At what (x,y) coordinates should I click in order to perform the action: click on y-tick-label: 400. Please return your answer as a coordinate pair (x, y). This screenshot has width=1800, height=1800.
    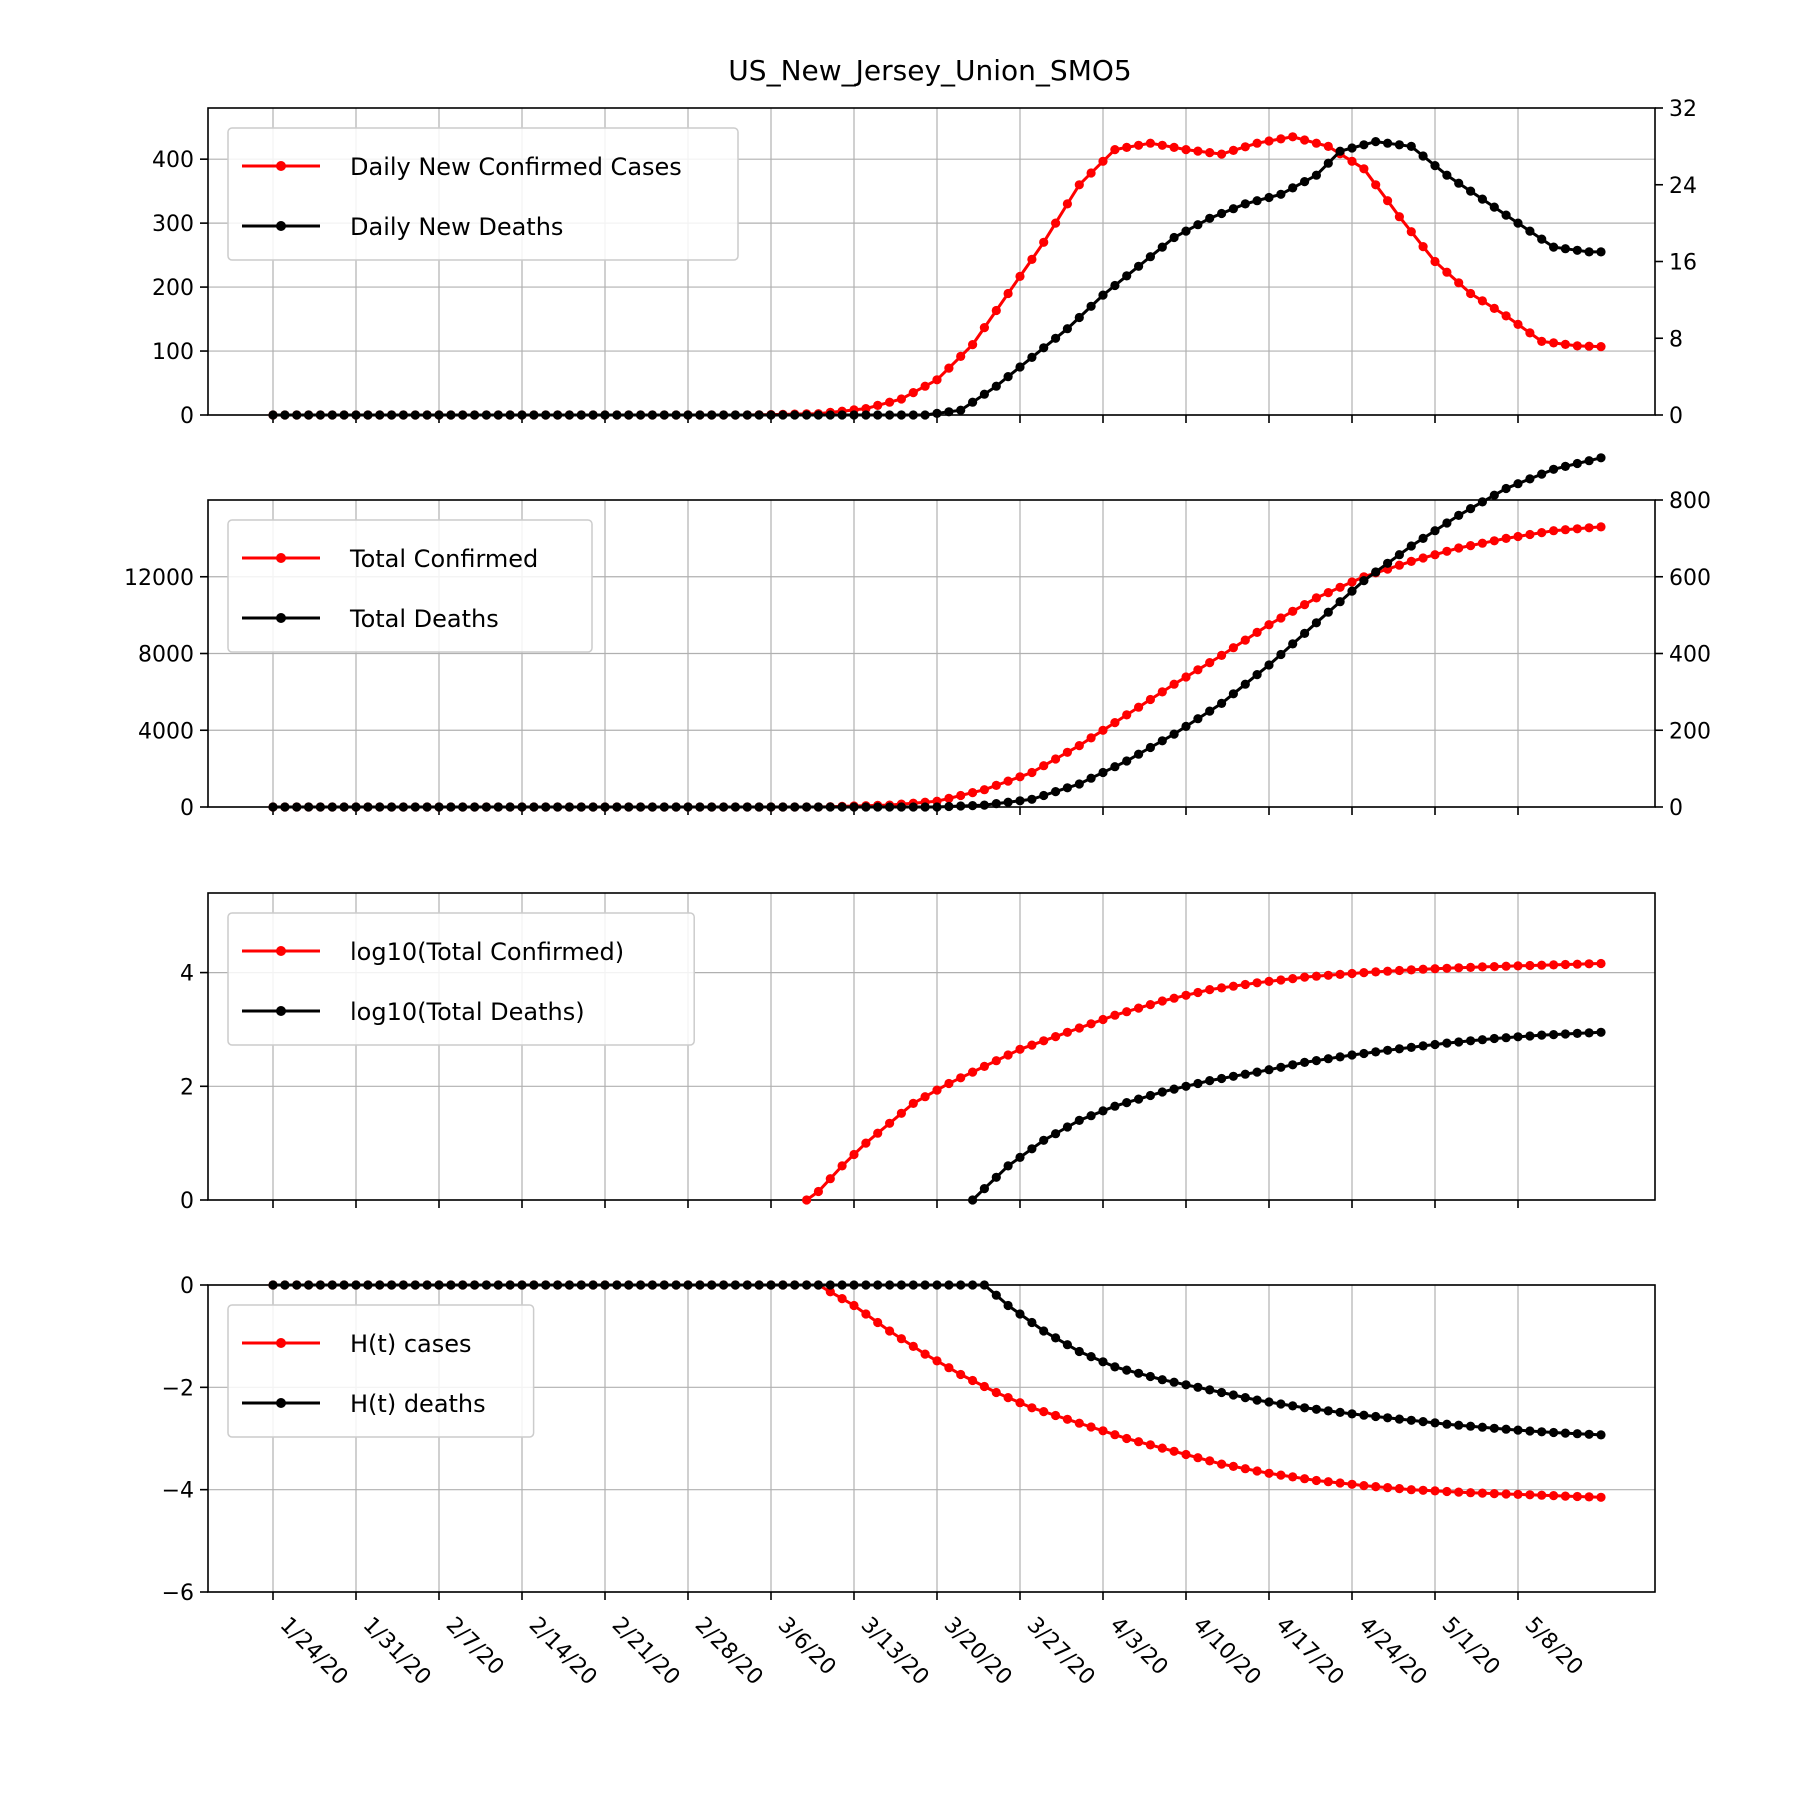
    Looking at the image, I should click on (173, 160).